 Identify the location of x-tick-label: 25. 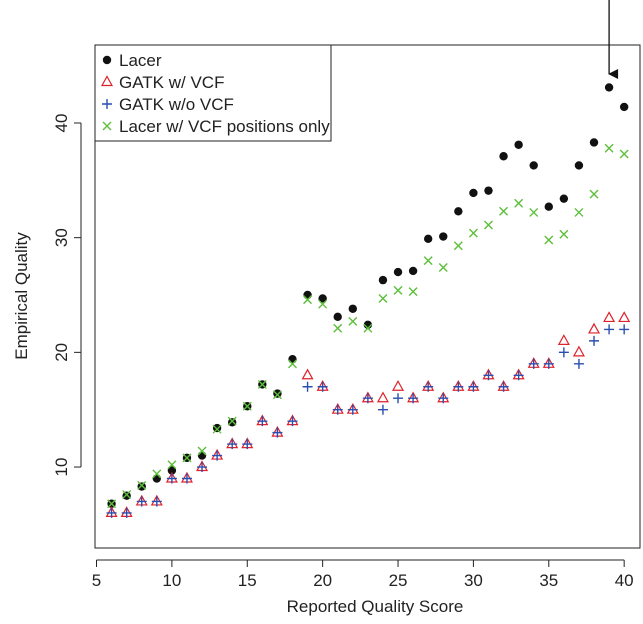
(398, 580).